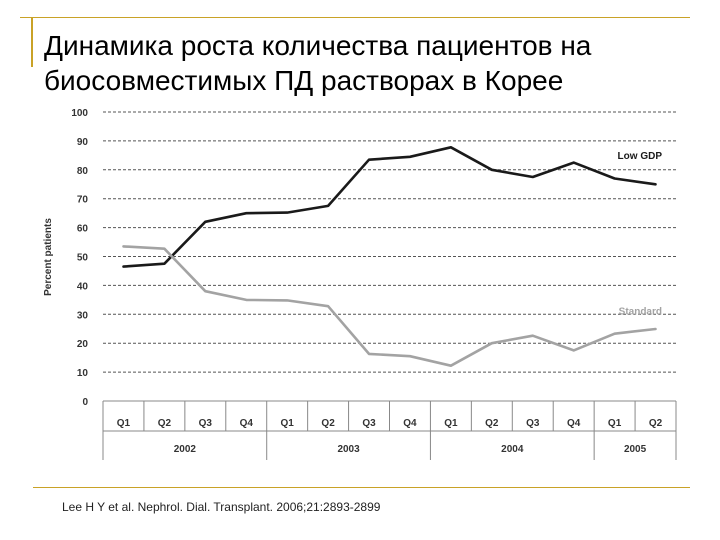  I want to click on y-tick-label: 60, so click(83, 229).